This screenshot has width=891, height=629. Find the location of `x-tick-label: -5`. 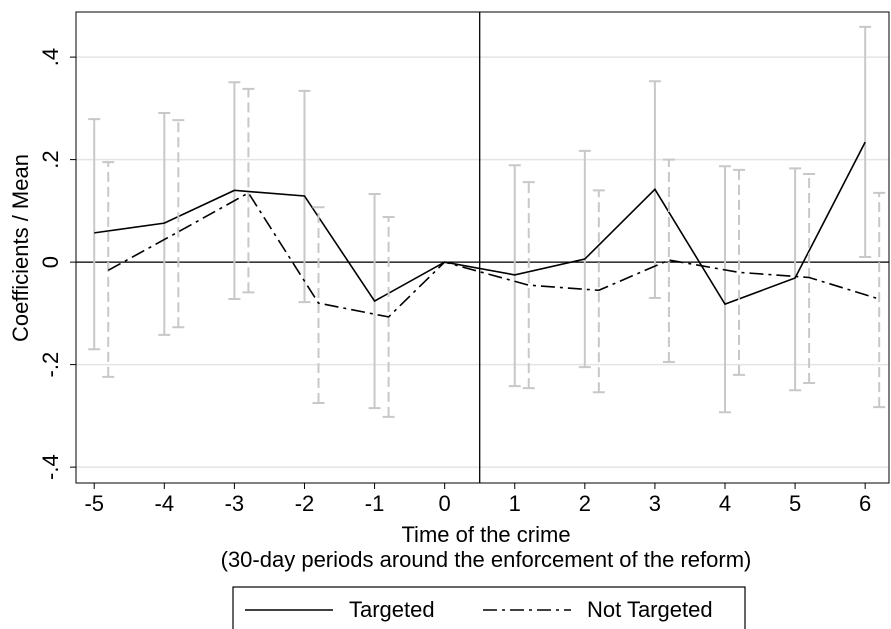

x-tick-label: -5 is located at coordinates (94, 503).